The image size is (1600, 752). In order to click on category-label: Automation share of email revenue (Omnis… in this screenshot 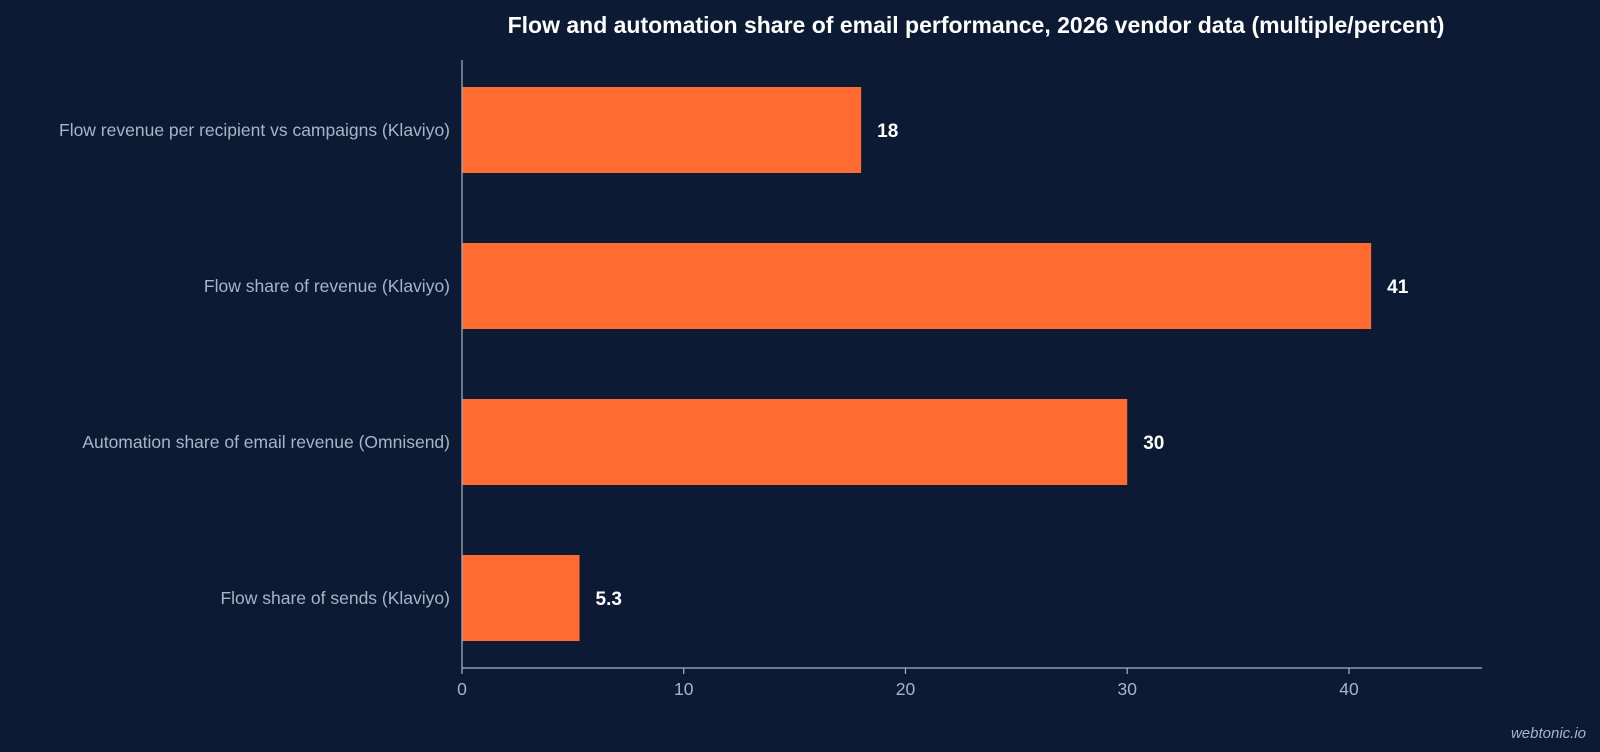, I will do `click(266, 442)`.